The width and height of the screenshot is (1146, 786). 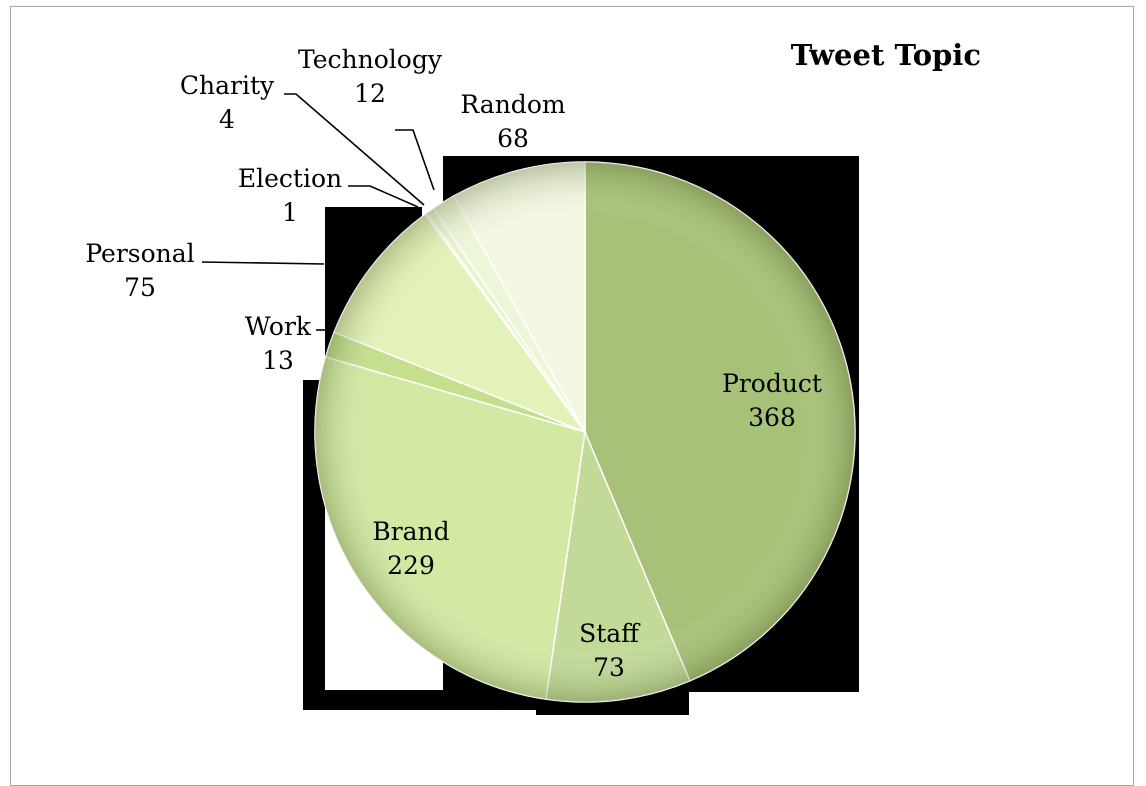 What do you see at coordinates (885, 55) in the screenshot?
I see `chart-title: Tweet Topic` at bounding box center [885, 55].